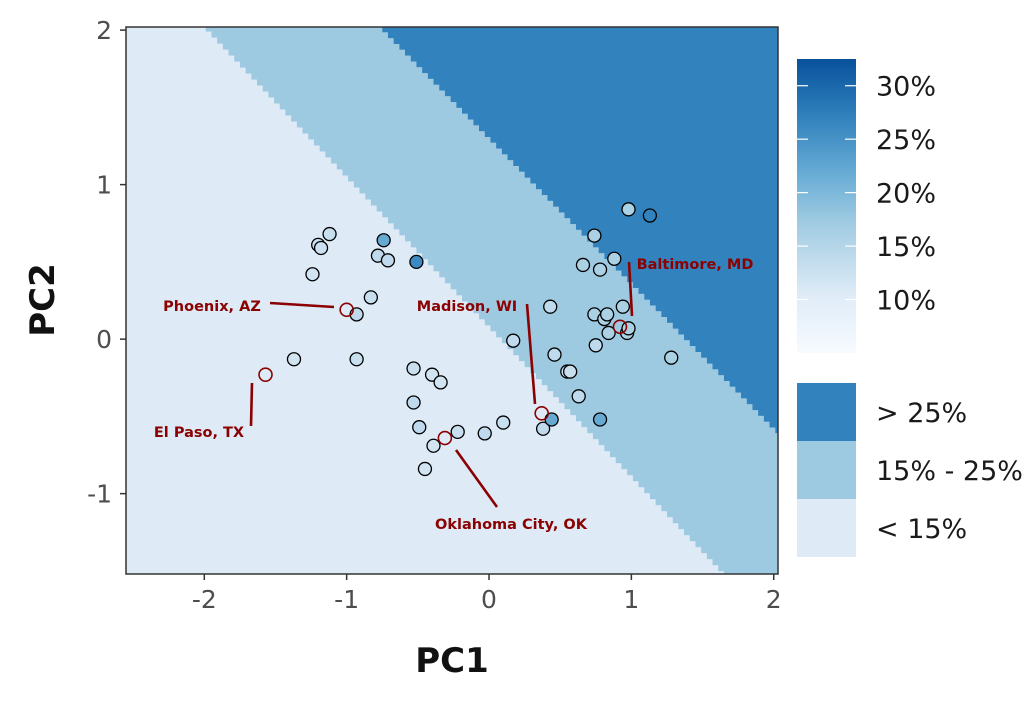  Describe the element at coordinates (452, 661) in the screenshot. I see `x-axis-title: PC1` at that location.